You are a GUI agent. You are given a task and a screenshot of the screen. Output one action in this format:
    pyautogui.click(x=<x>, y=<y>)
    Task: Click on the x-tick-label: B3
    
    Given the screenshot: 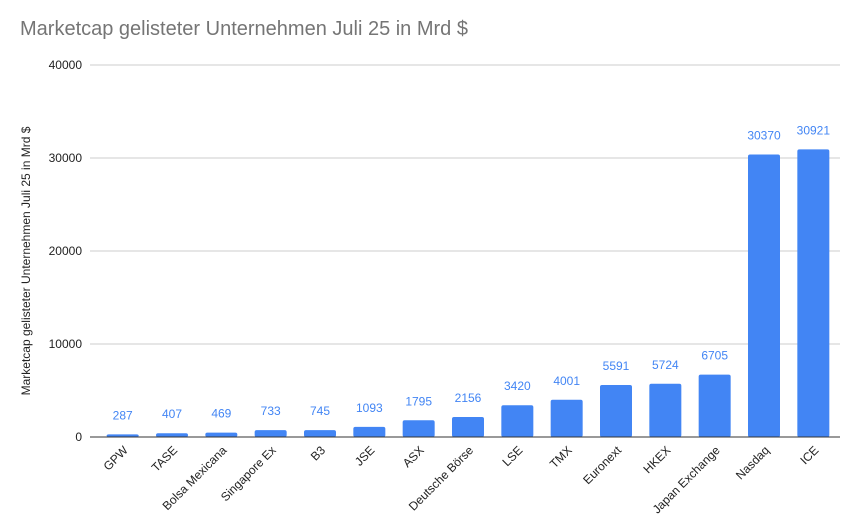 What is the action you would take?
    pyautogui.click(x=318, y=453)
    